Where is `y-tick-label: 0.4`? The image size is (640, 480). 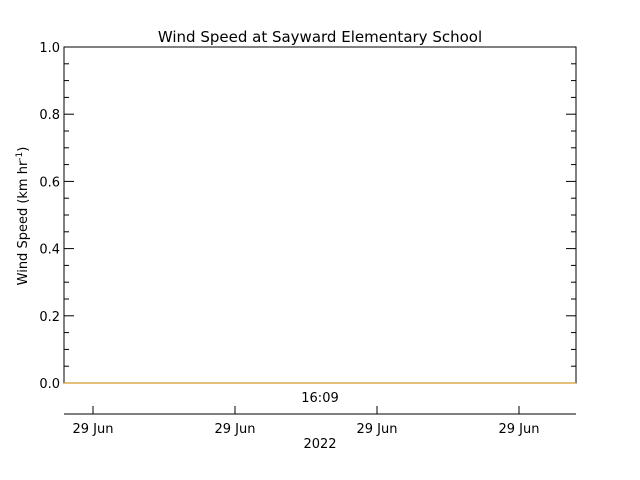
y-tick-label: 0.4 is located at coordinates (49, 250).